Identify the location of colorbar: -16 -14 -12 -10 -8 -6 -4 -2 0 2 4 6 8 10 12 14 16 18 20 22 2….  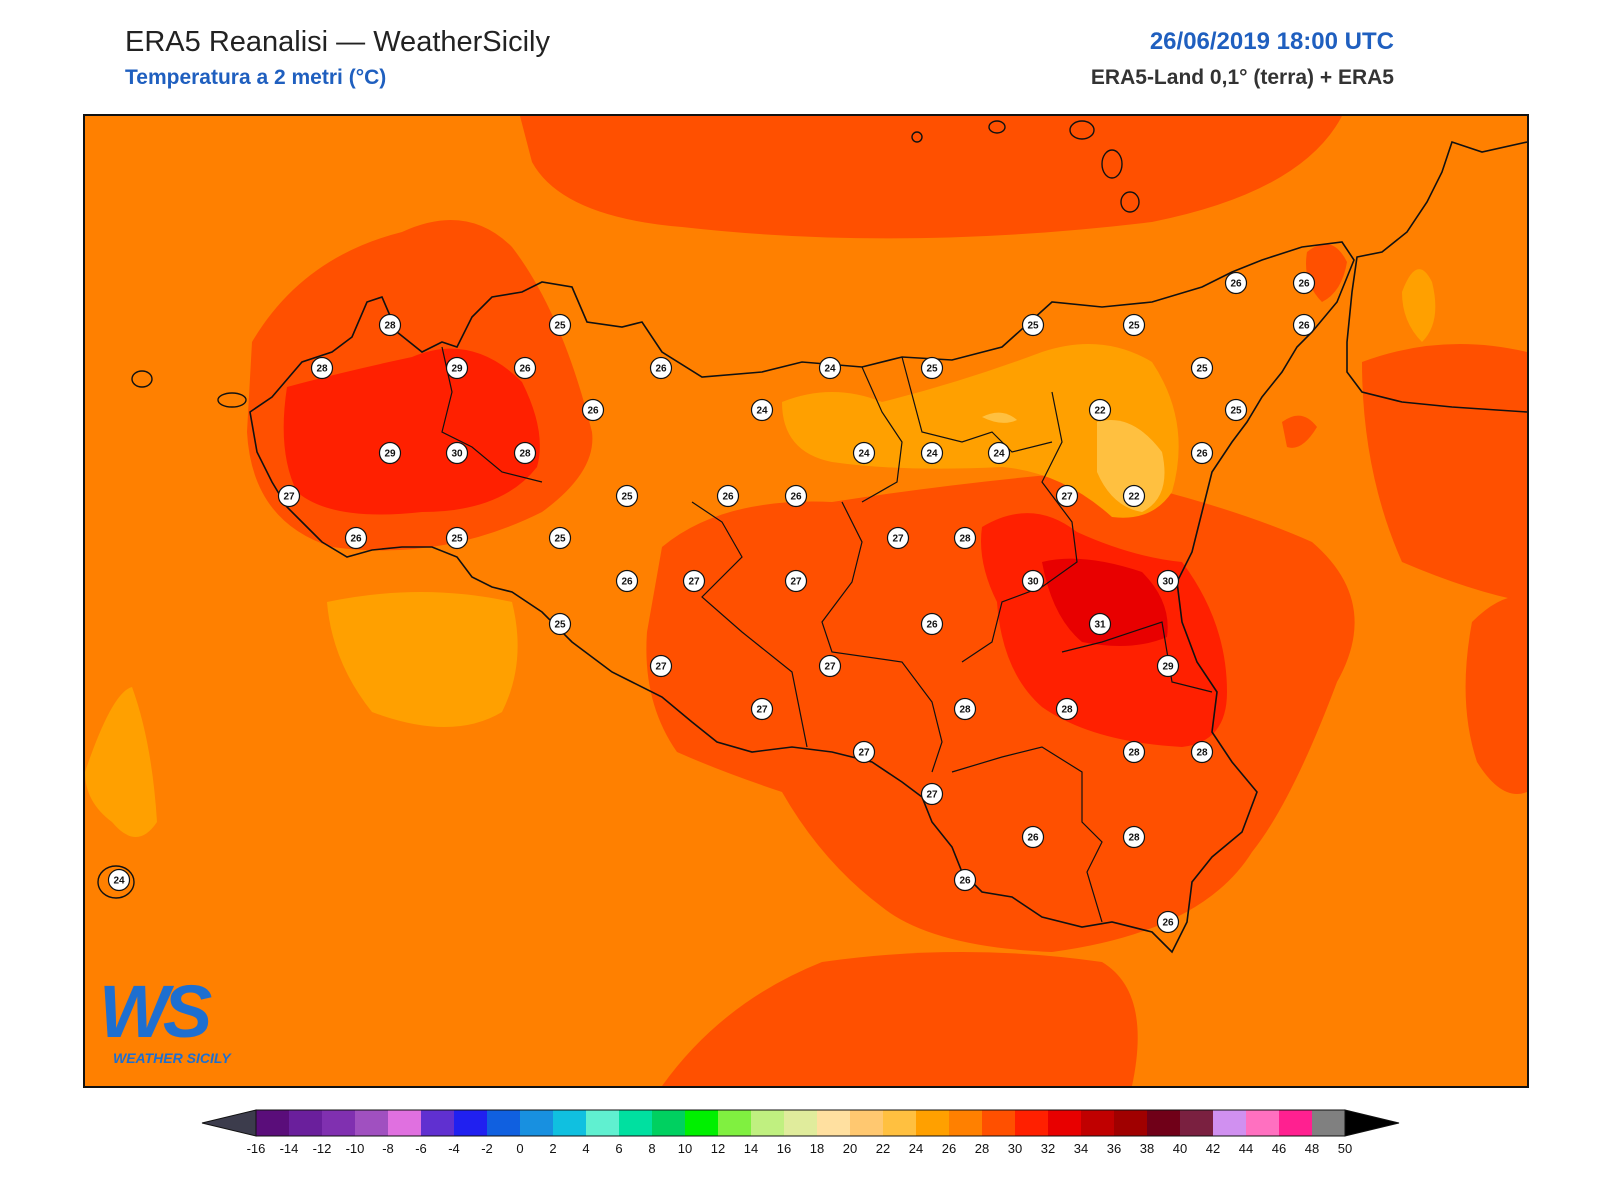
(805, 1135).